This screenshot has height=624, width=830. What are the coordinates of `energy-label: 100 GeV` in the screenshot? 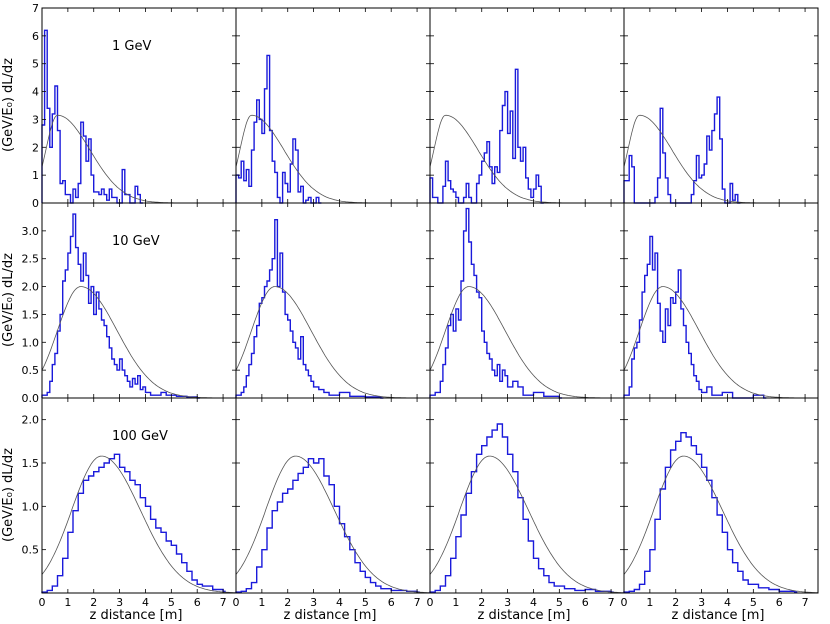 It's located at (140, 436).